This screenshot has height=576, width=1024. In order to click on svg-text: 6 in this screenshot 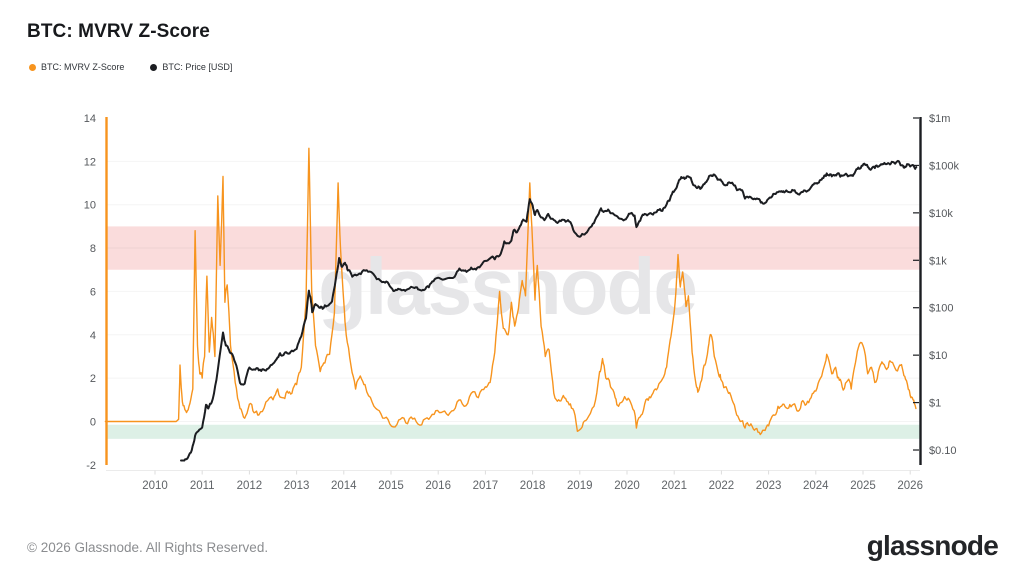, I will do `click(93, 292)`.